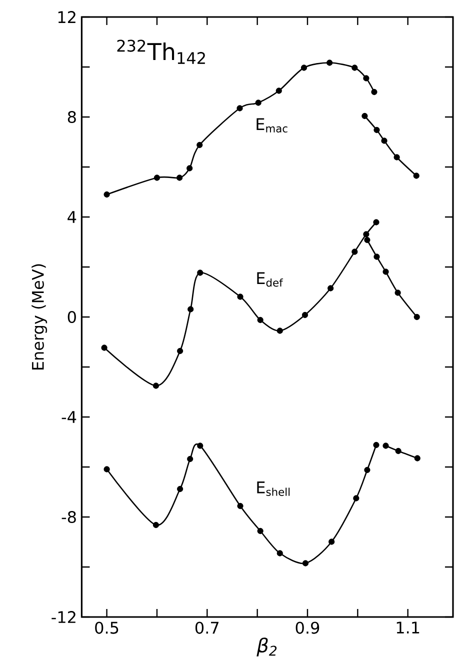 The height and width of the screenshot is (669, 455). What do you see at coordinates (308, 628) in the screenshot?
I see `x-tick-label: 0.9` at bounding box center [308, 628].